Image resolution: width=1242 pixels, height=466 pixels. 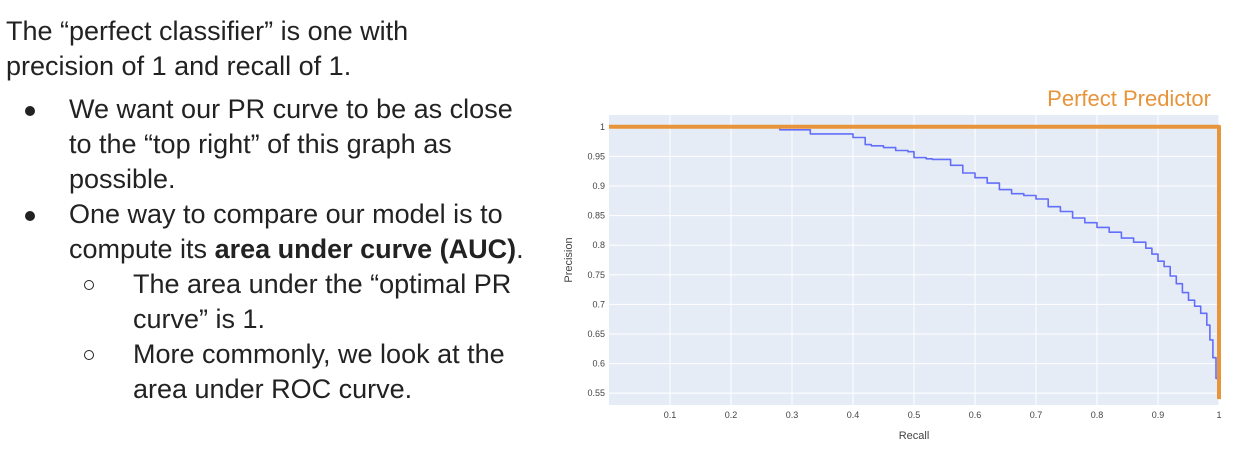 What do you see at coordinates (1158, 415) in the screenshot?
I see `x-tick-label: 0.9` at bounding box center [1158, 415].